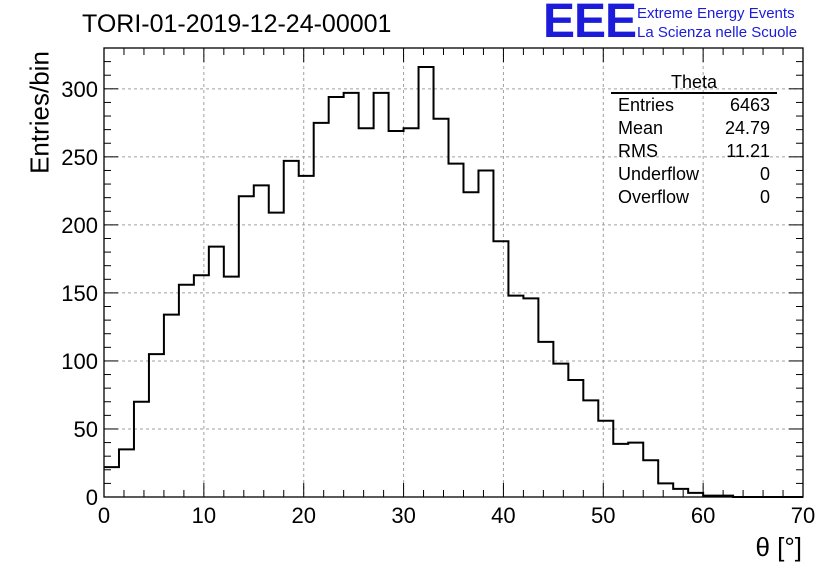 The height and width of the screenshot is (572, 836). Describe the element at coordinates (716, 13) in the screenshot. I see `logo-caption-line1: Extreme Energy Events` at that location.